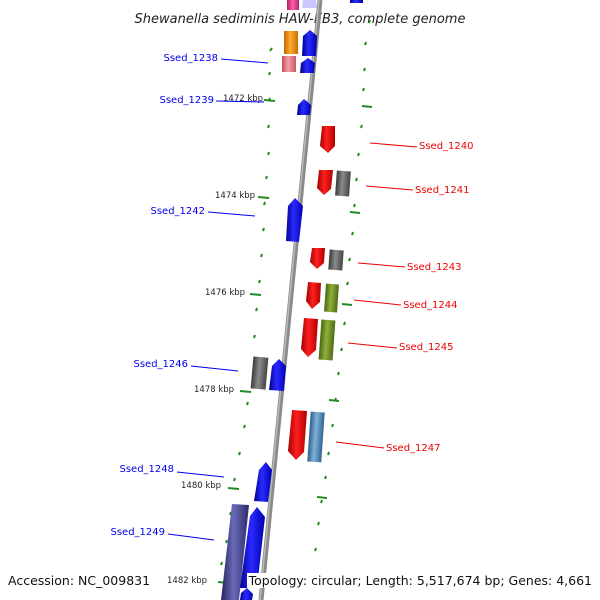 The image size is (600, 600). Describe the element at coordinates (160, 364) in the screenshot. I see `gene-label-ssed1246: Ssed_1246` at that location.